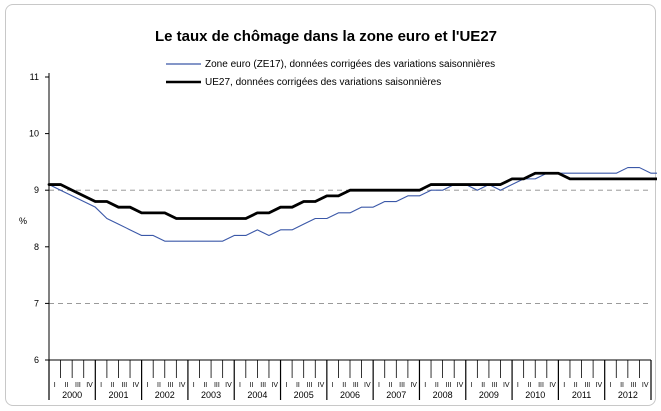 The height and width of the screenshot is (411, 661). What do you see at coordinates (396, 395) in the screenshot?
I see `year-label: 2007` at bounding box center [396, 395].